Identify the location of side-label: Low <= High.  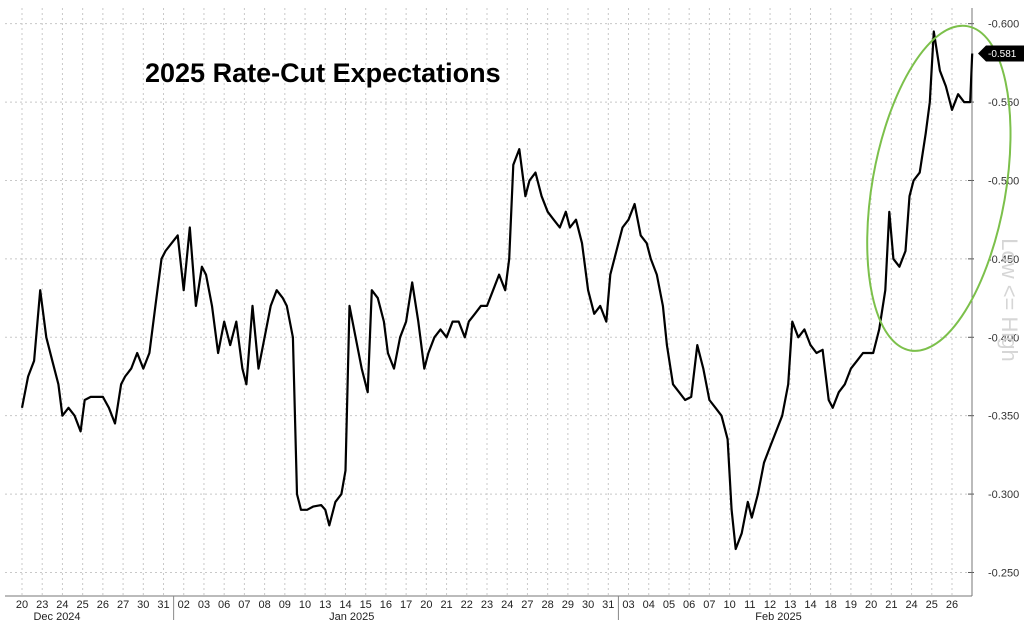
(1009, 300).